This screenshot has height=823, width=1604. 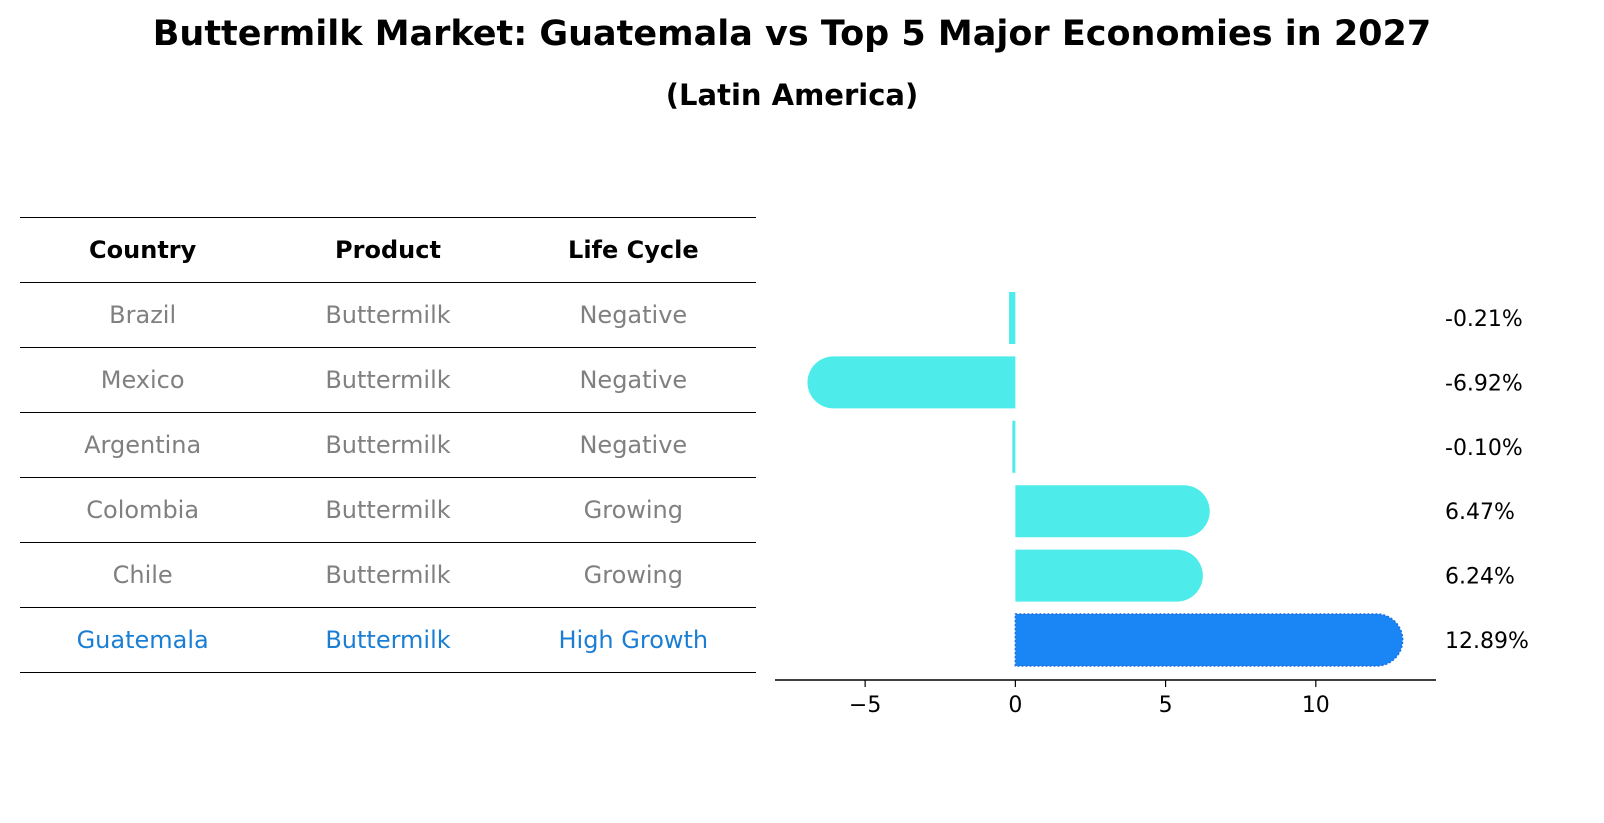 What do you see at coordinates (792, 95) in the screenshot?
I see `chart-subtitle: (Latin America)` at bounding box center [792, 95].